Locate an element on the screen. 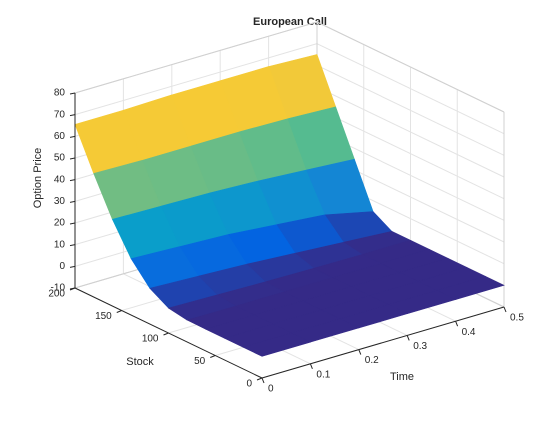 Image resolution: width=560 pixels, height=425 pixels. z-axis-label: Option Price is located at coordinates (38, 178).